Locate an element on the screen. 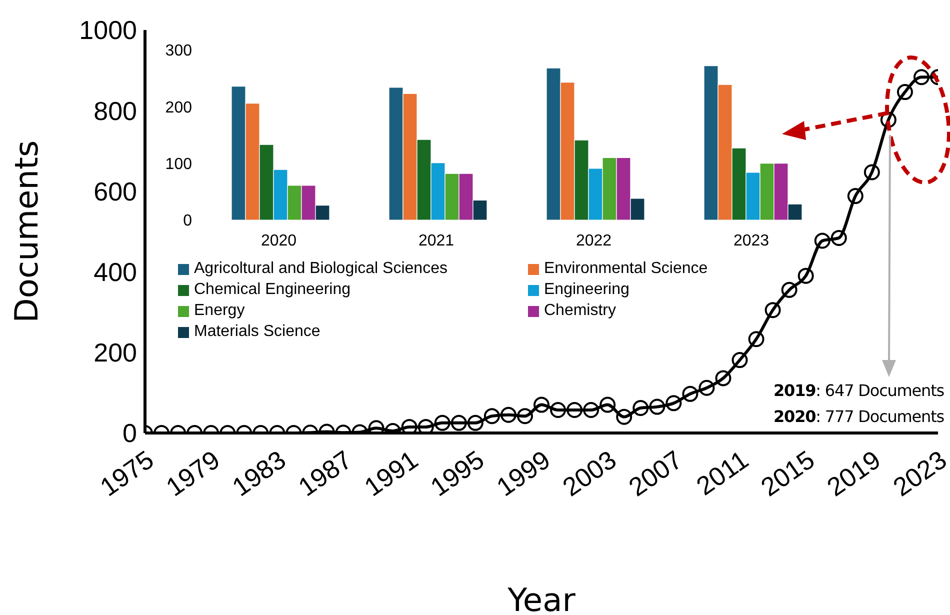 This screenshot has height=615, width=950. legend-label: Energy is located at coordinates (219, 311).